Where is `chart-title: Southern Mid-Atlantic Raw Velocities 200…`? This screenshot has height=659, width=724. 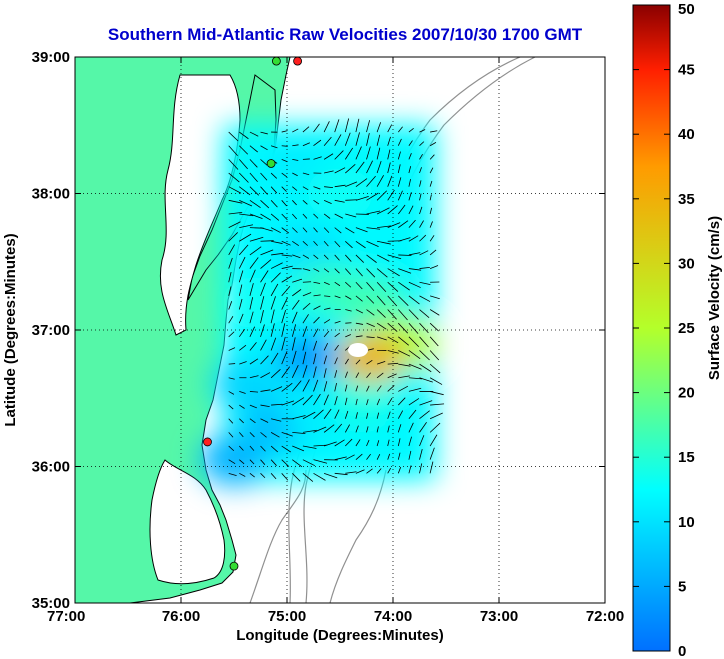
chart-title: Southern Mid-Atlantic Raw Velocities 200… is located at coordinates (345, 34).